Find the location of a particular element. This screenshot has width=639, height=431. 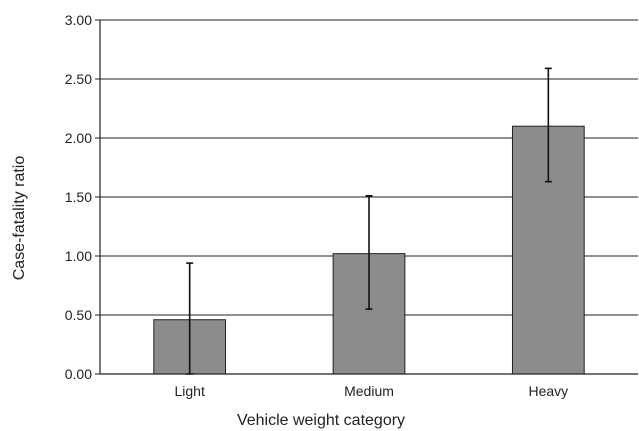

y-tick-labels: 0.00 0.50 1.00 1.50 2.00 2.50 3.00 is located at coordinates (78, 197).